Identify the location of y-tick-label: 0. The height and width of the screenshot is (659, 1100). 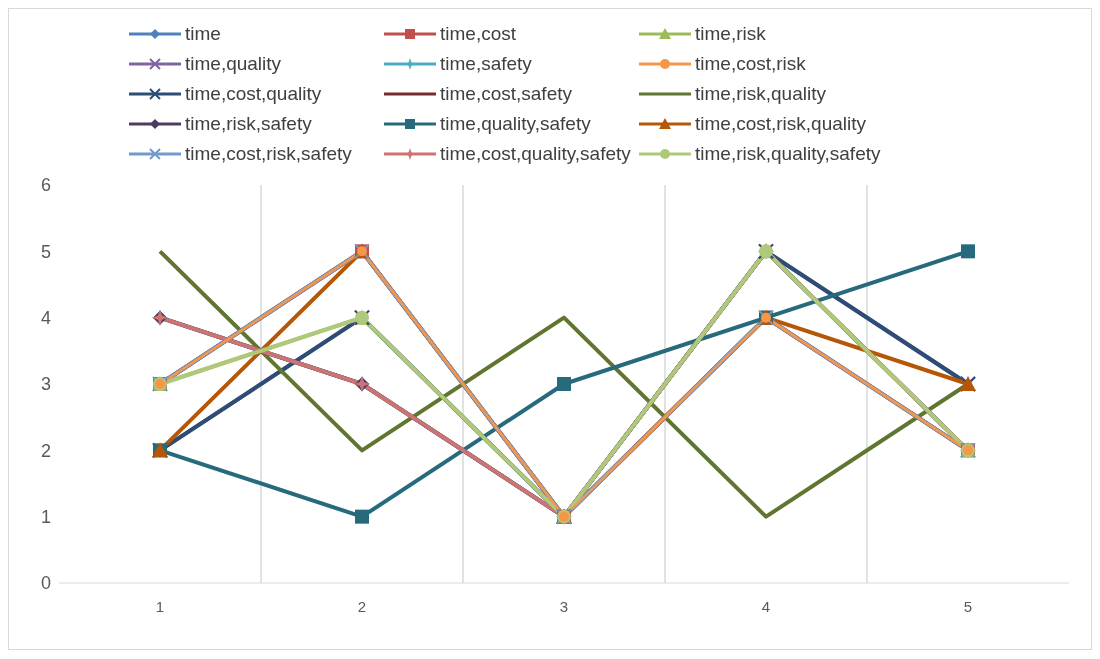
(45, 583).